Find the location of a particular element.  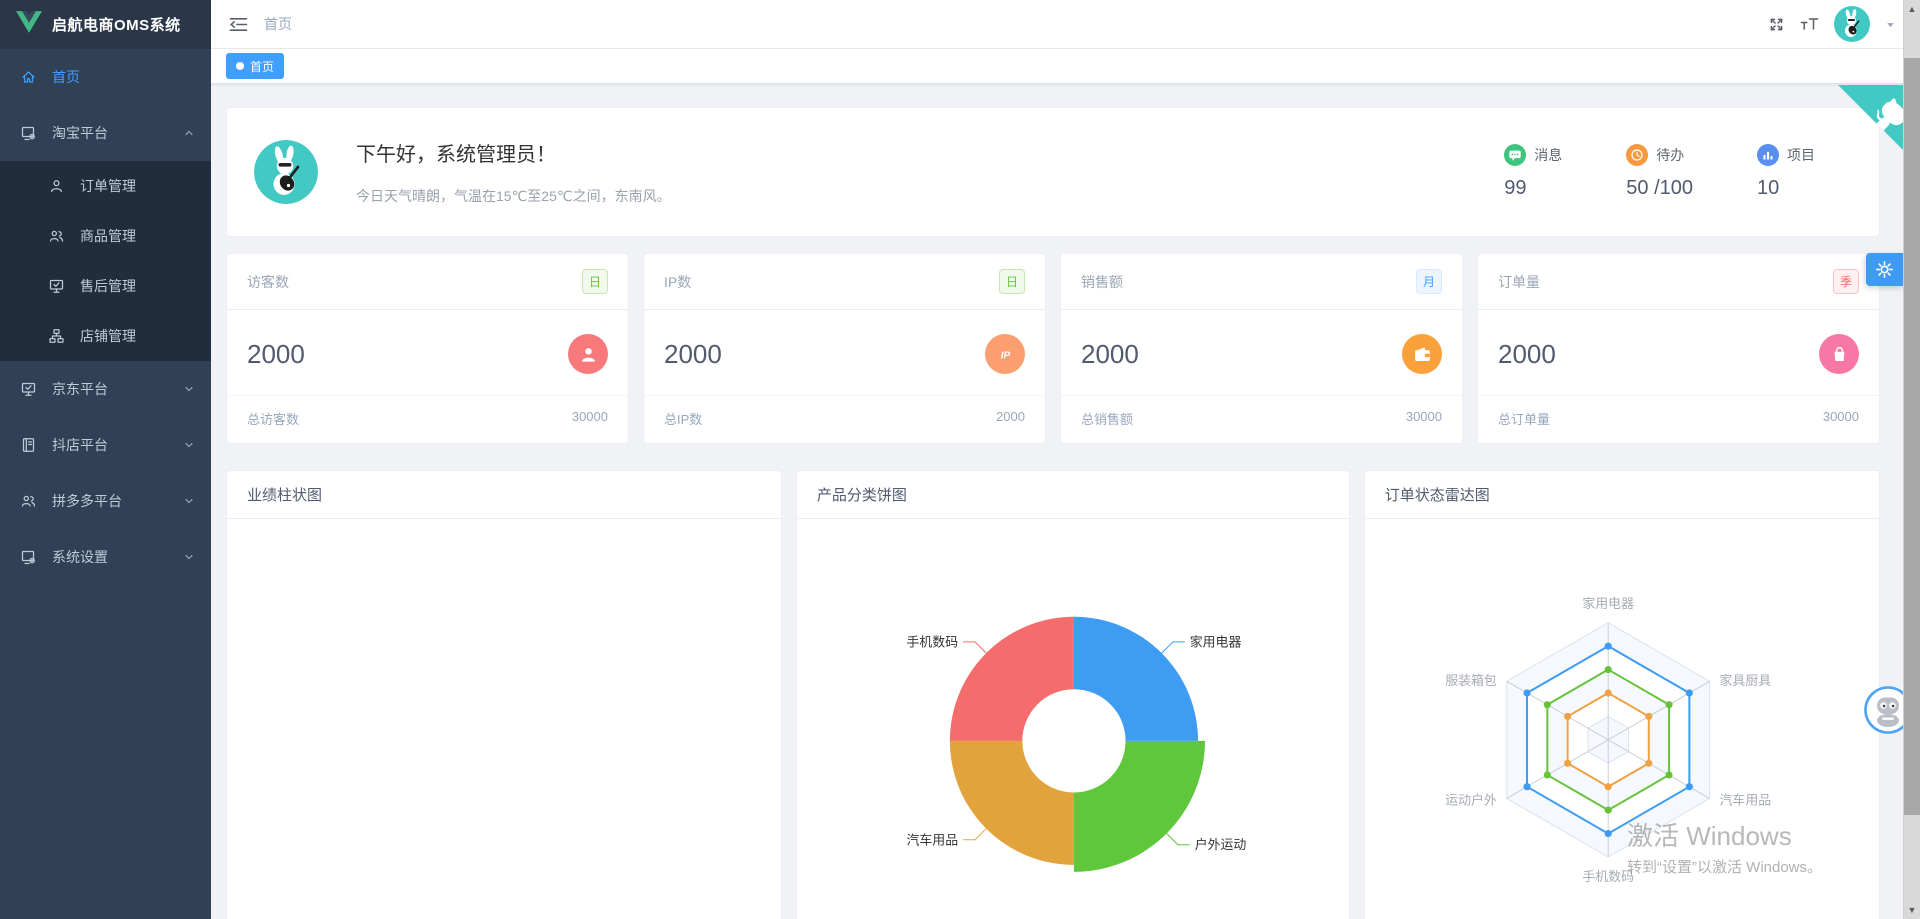

stat-card-title: 访客数 is located at coordinates (268, 281).